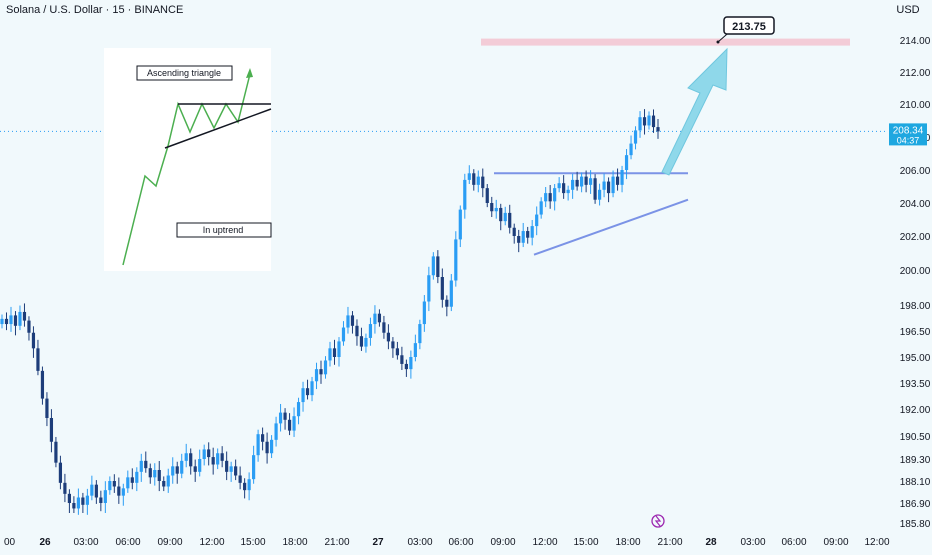 This screenshot has height=555, width=932. I want to click on support-line, so click(611, 227).